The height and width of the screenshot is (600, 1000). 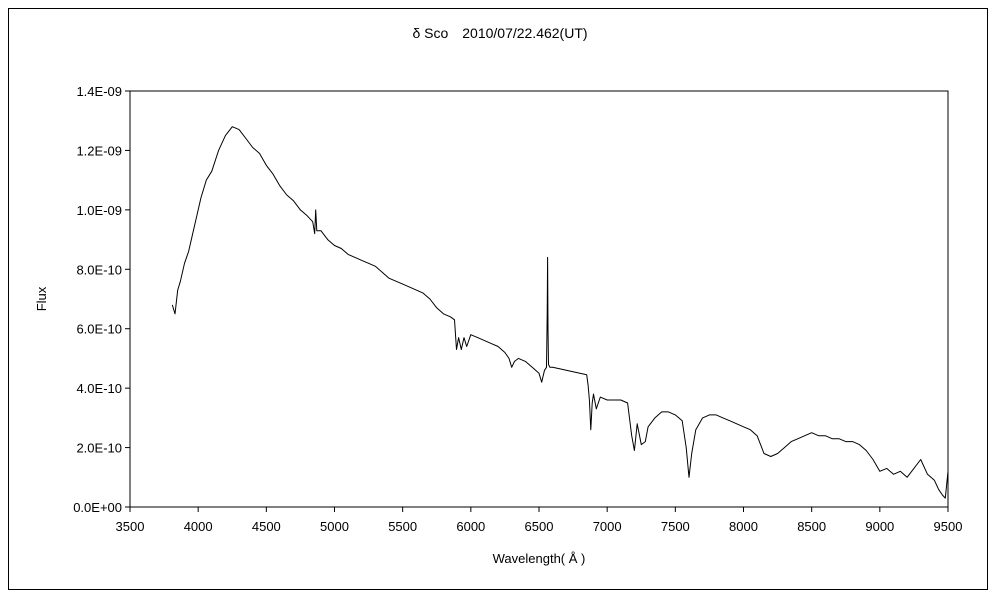 What do you see at coordinates (539, 558) in the screenshot?
I see `x-axis-label: Wavelength( Å )` at bounding box center [539, 558].